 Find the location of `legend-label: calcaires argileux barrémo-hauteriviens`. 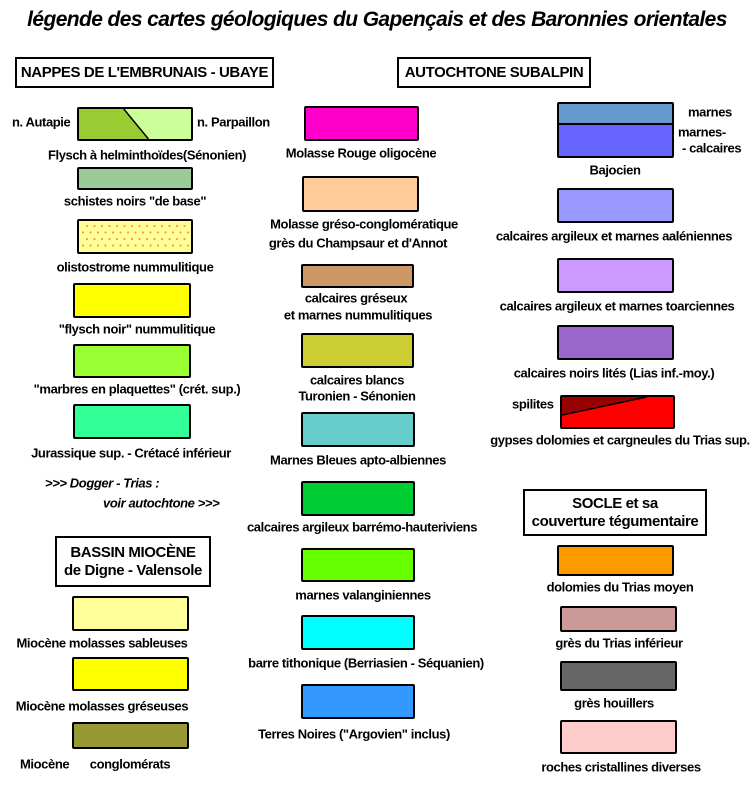

legend-label: calcaires argileux barrémo-hauteriviens is located at coordinates (362, 527).